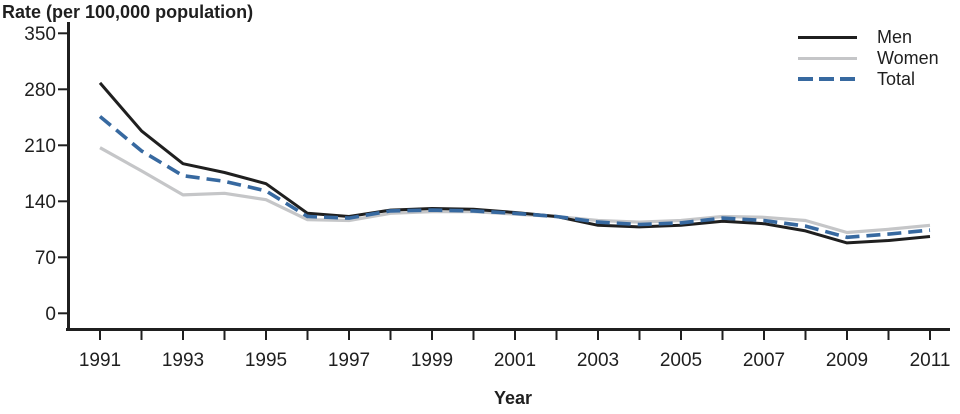 Image resolution: width=960 pixels, height=414 pixels. What do you see at coordinates (432, 360) in the screenshot?
I see `x-tick-label: 1999` at bounding box center [432, 360].